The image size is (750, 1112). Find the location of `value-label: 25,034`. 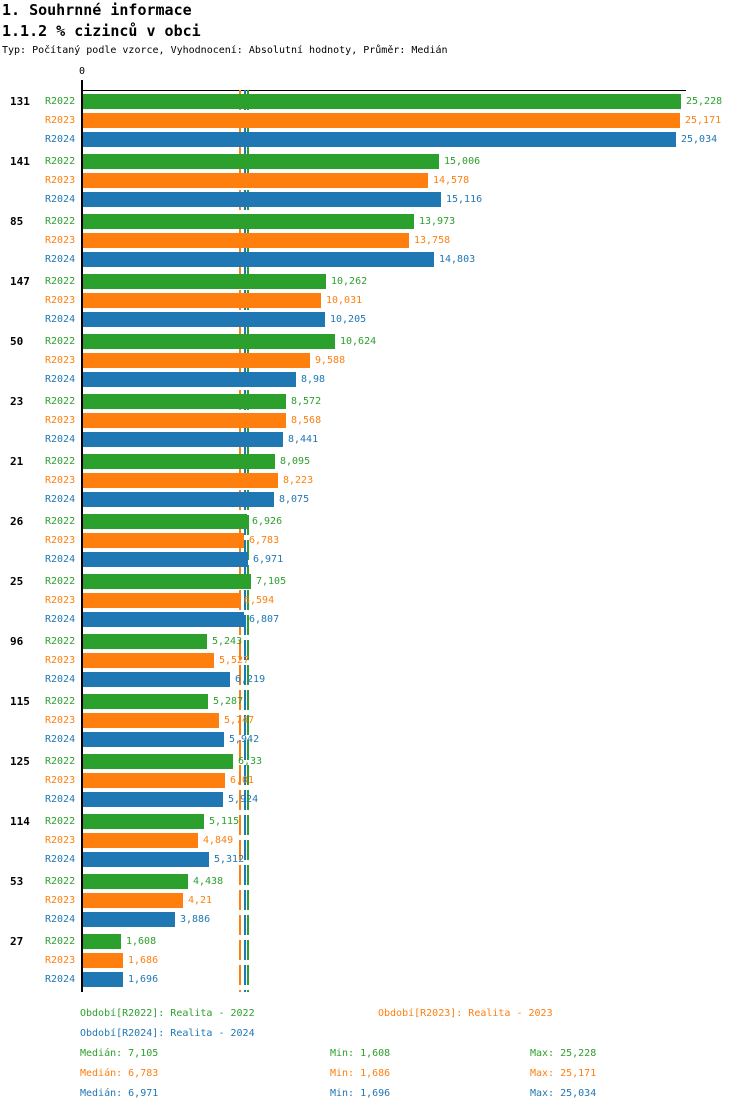

value-label: 25,034 is located at coordinates (699, 139).